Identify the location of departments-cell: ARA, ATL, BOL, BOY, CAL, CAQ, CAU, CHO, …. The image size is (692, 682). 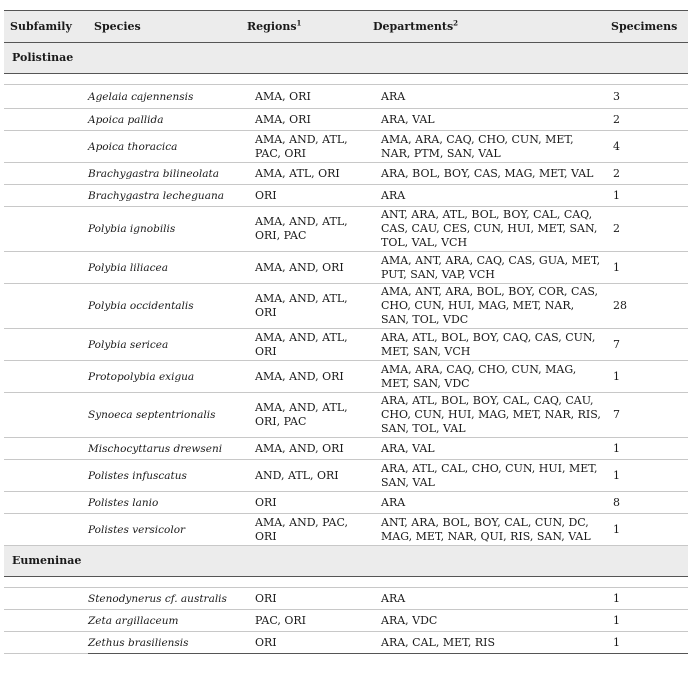
(486, 415).